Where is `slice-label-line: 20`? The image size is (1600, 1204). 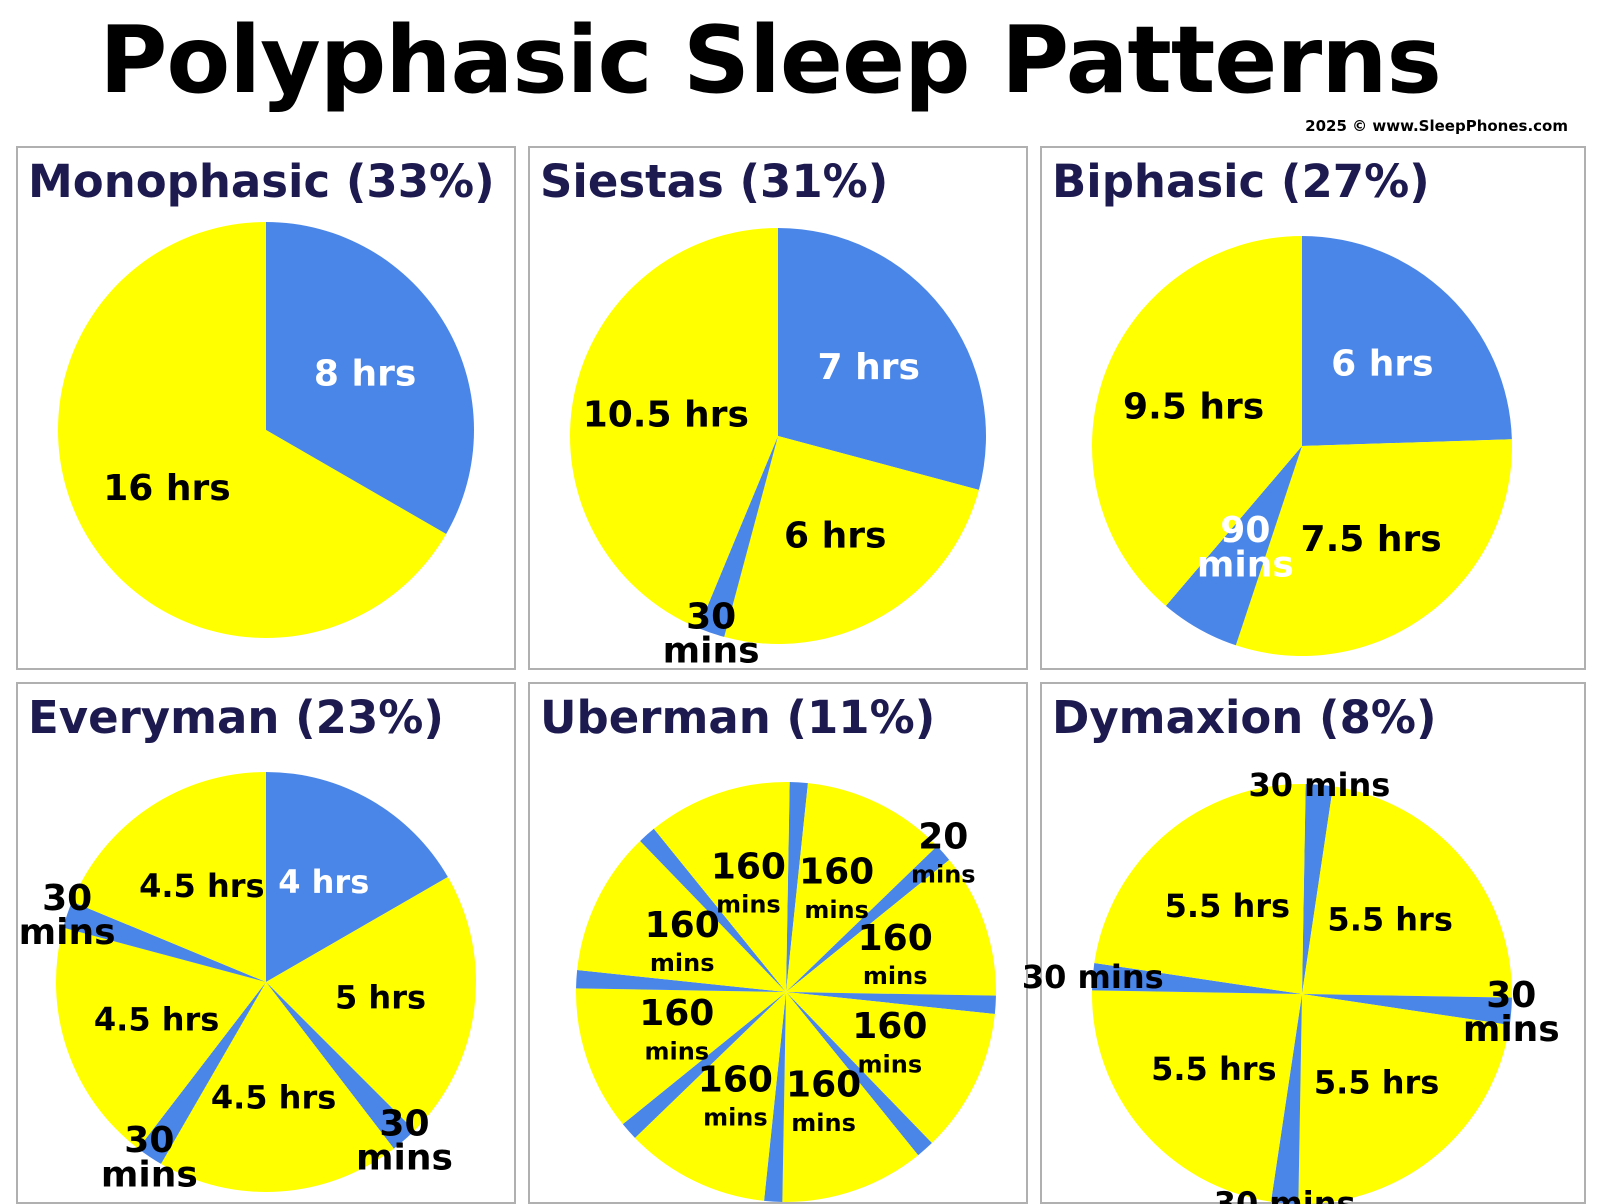
slice-label-line: 20 is located at coordinates (943, 836).